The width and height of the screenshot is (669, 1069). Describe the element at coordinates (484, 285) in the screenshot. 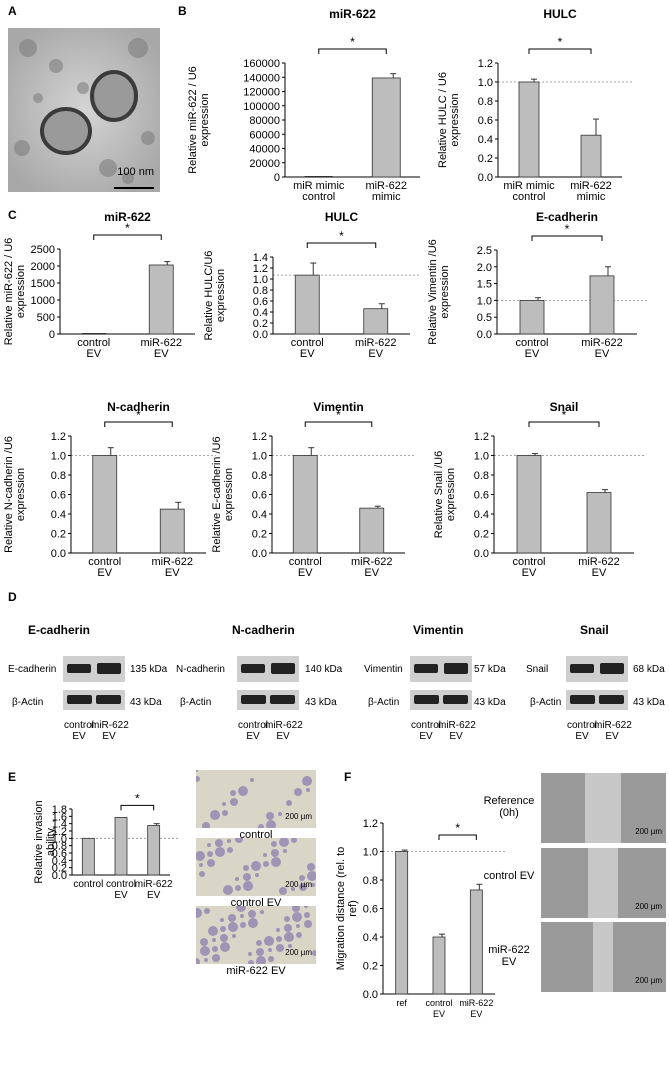

I see `y-tick-label: 1.5` at that location.